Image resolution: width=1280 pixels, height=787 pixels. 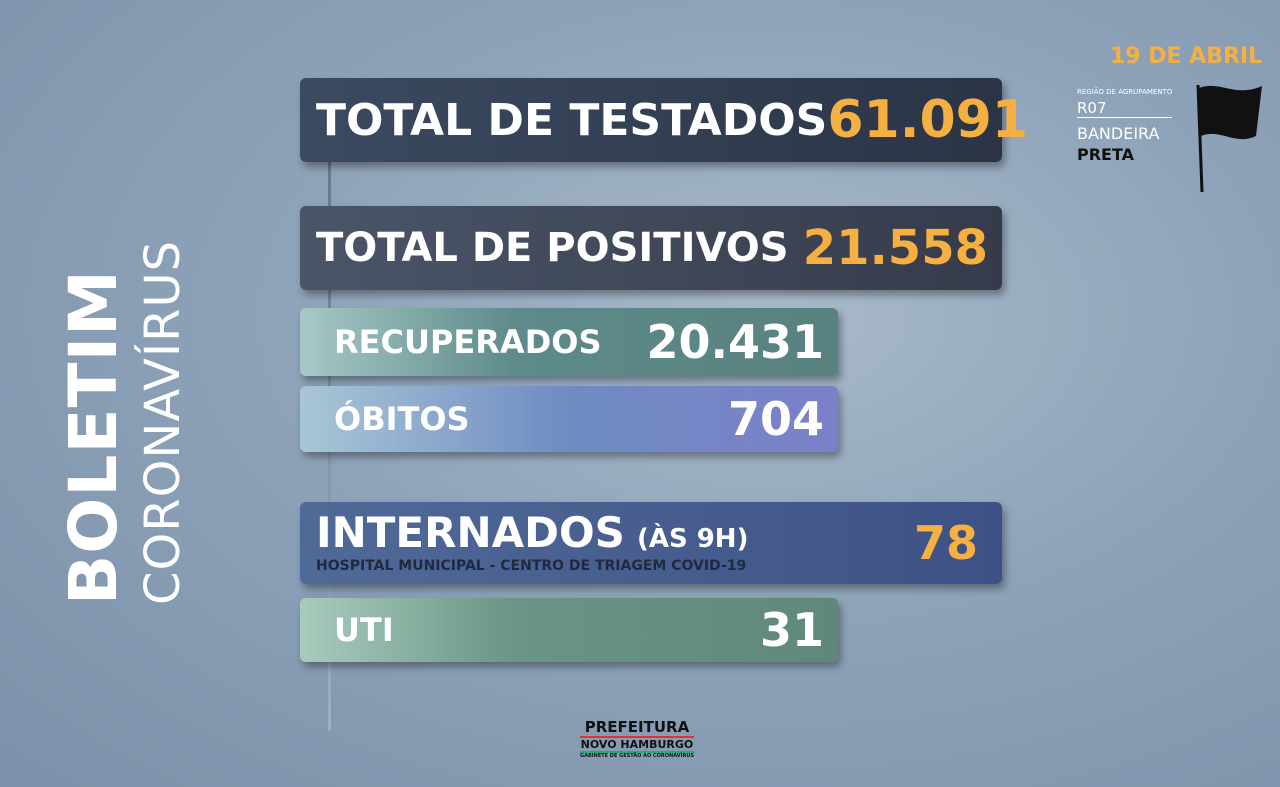 I want to click on footer-line3: GABINETE DE GESTÃO AO CORONAVÍRUS, so click(x=637, y=756).